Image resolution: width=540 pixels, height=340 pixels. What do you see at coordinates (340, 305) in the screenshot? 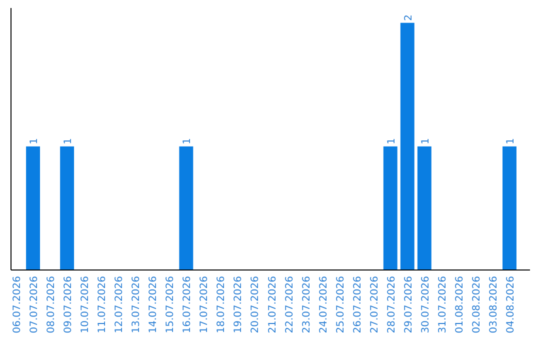
I see `x-tick-label: 25.07.2026` at bounding box center [340, 305].